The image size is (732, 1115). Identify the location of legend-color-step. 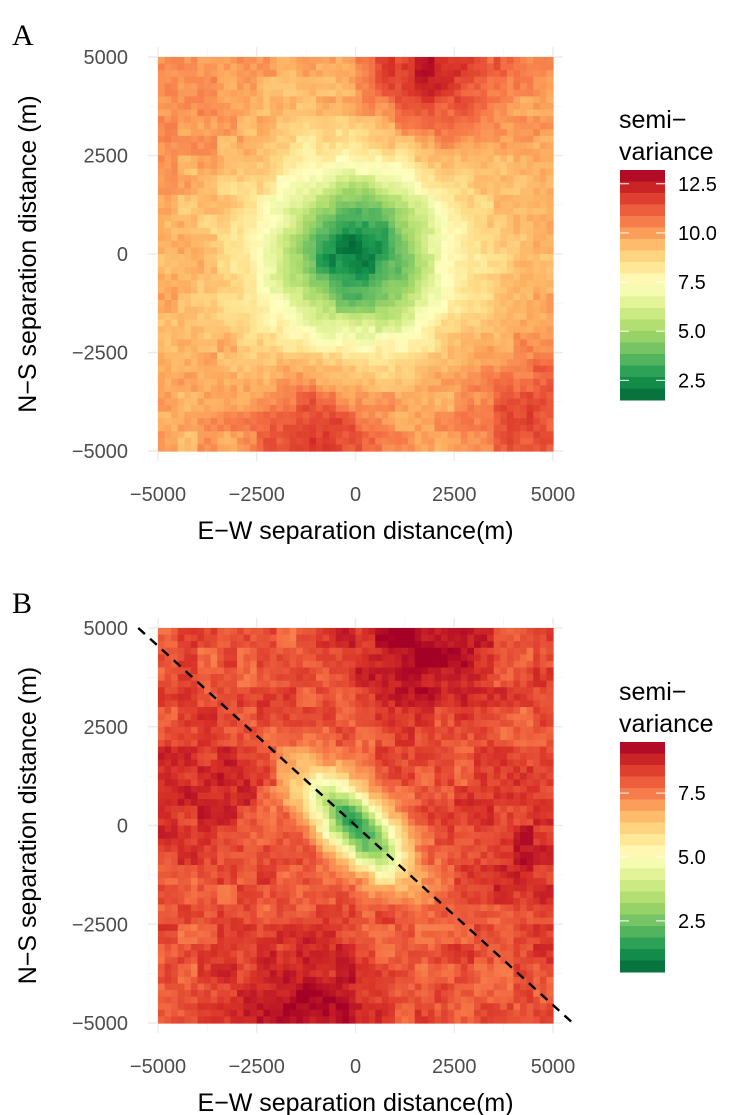
(642, 302).